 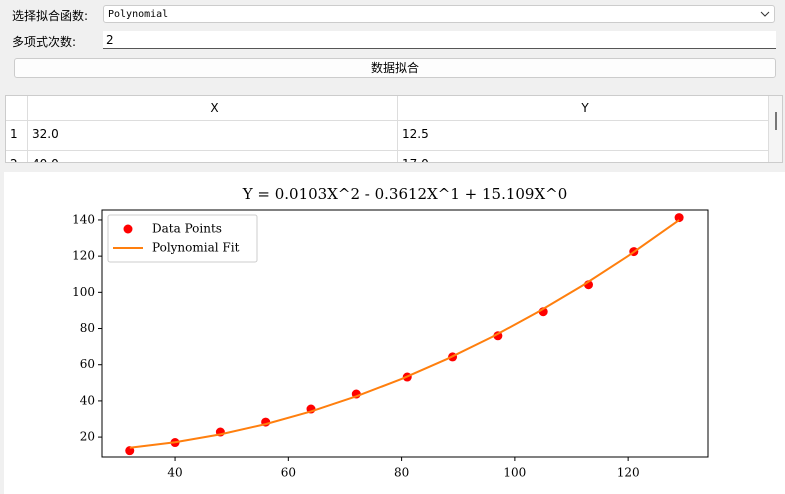 What do you see at coordinates (83, 292) in the screenshot?
I see `y-tick-label: 100` at bounding box center [83, 292].